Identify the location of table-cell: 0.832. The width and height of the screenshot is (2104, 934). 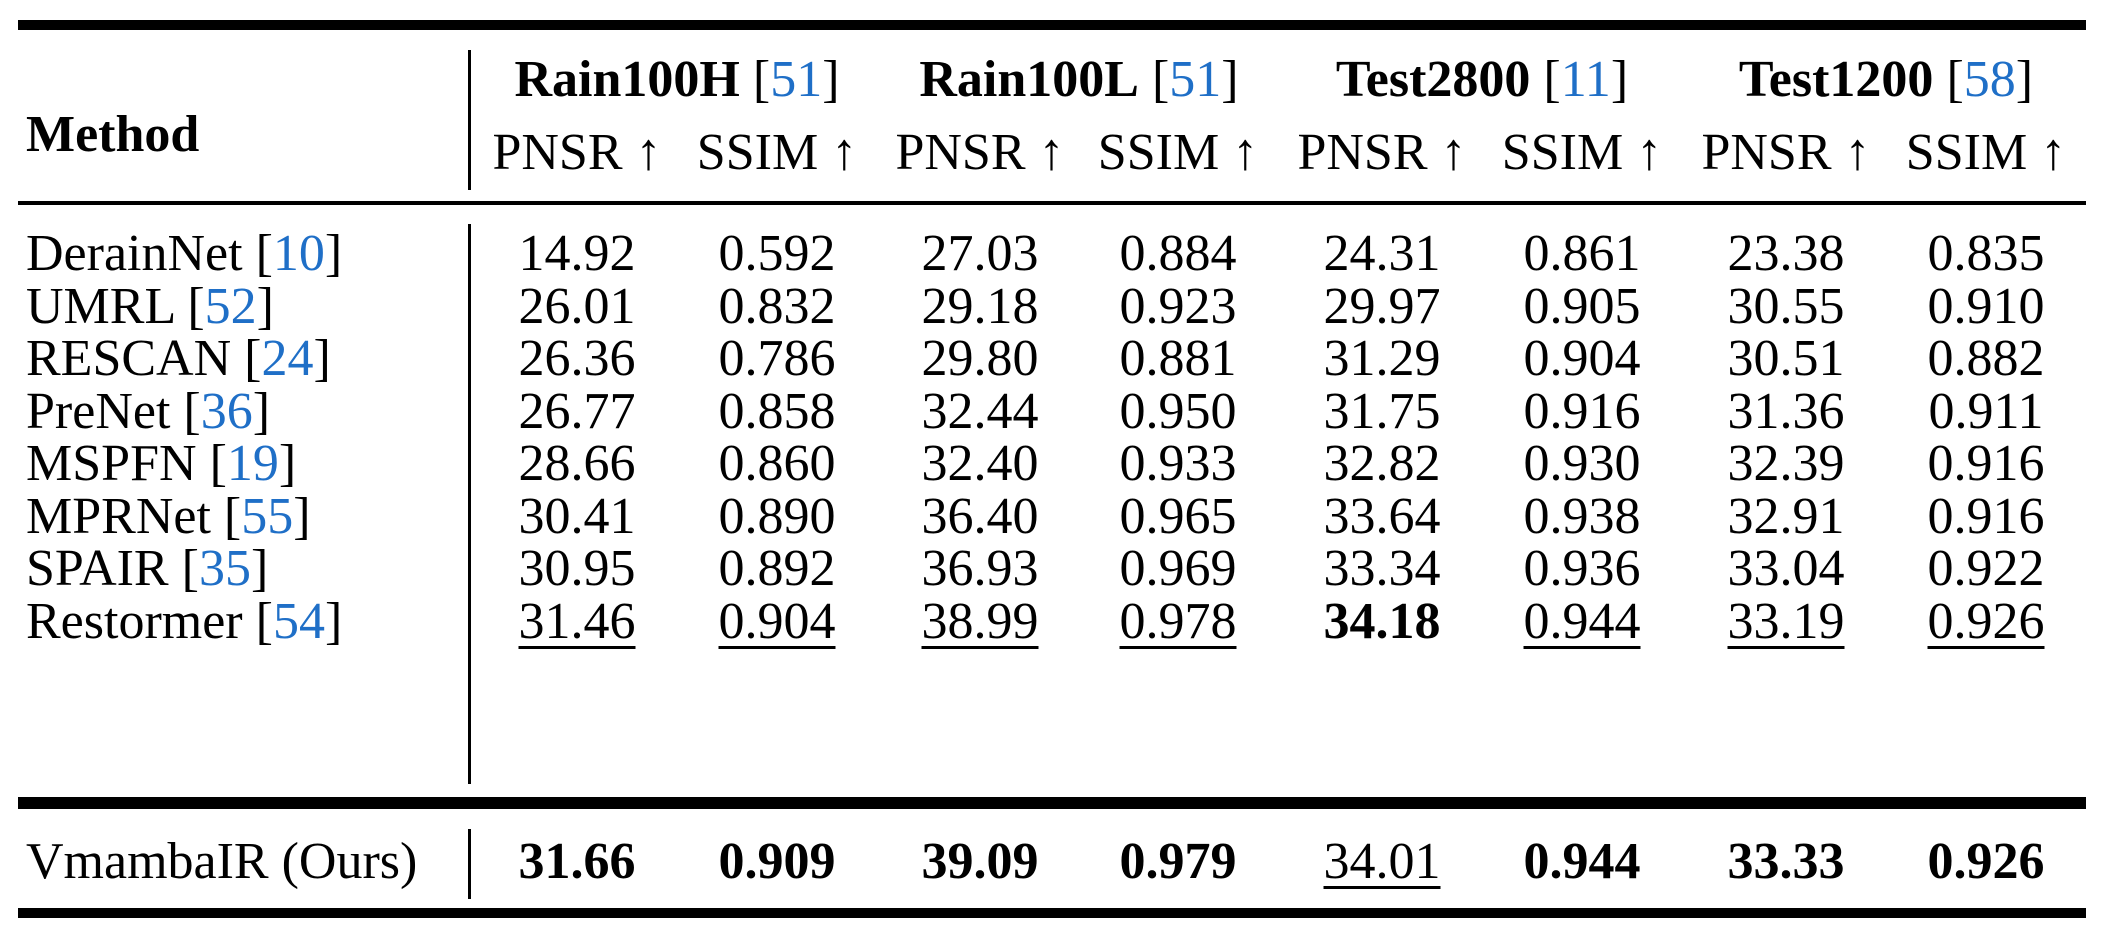
(777, 306).